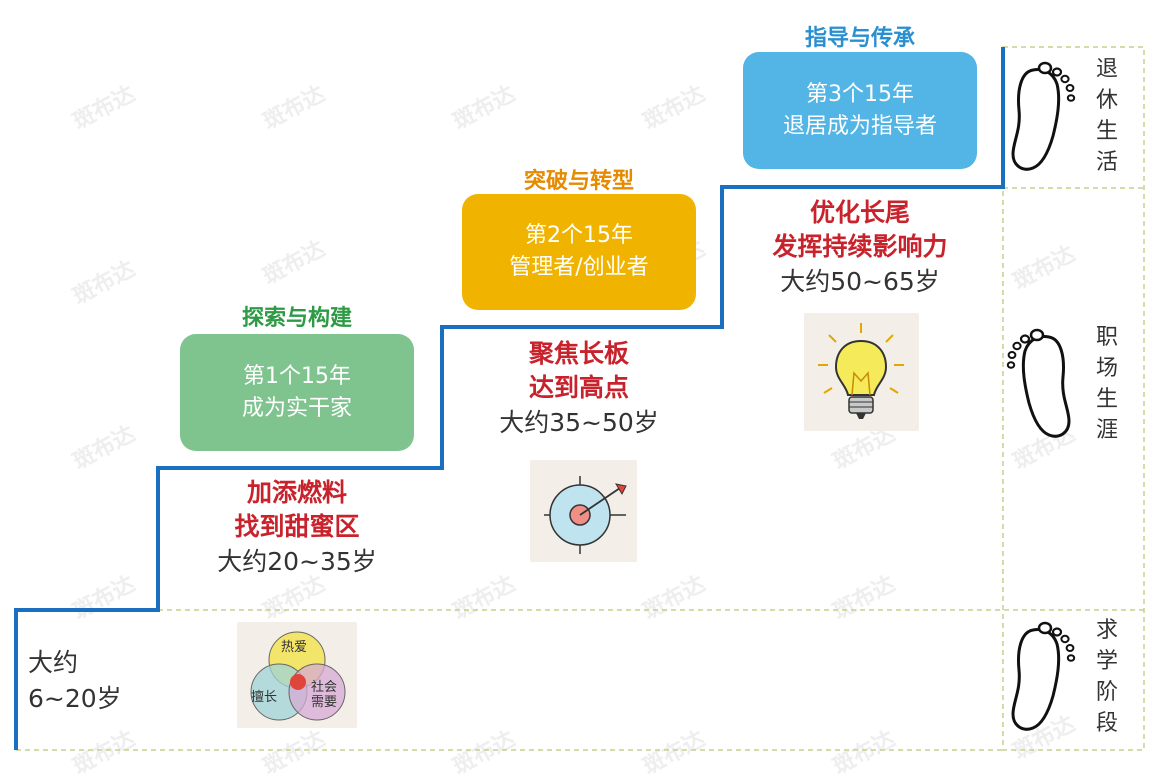  I want to click on venn-top-label: 热爱, so click(294, 647).